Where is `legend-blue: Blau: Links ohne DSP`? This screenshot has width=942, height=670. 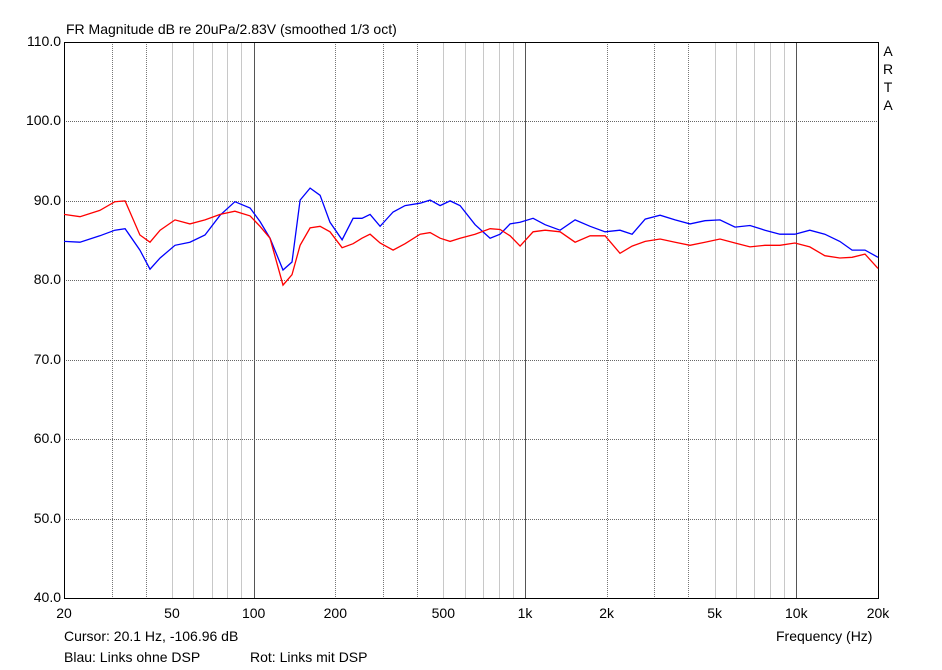 legend-blue: Blau: Links ohne DSP is located at coordinates (132, 657).